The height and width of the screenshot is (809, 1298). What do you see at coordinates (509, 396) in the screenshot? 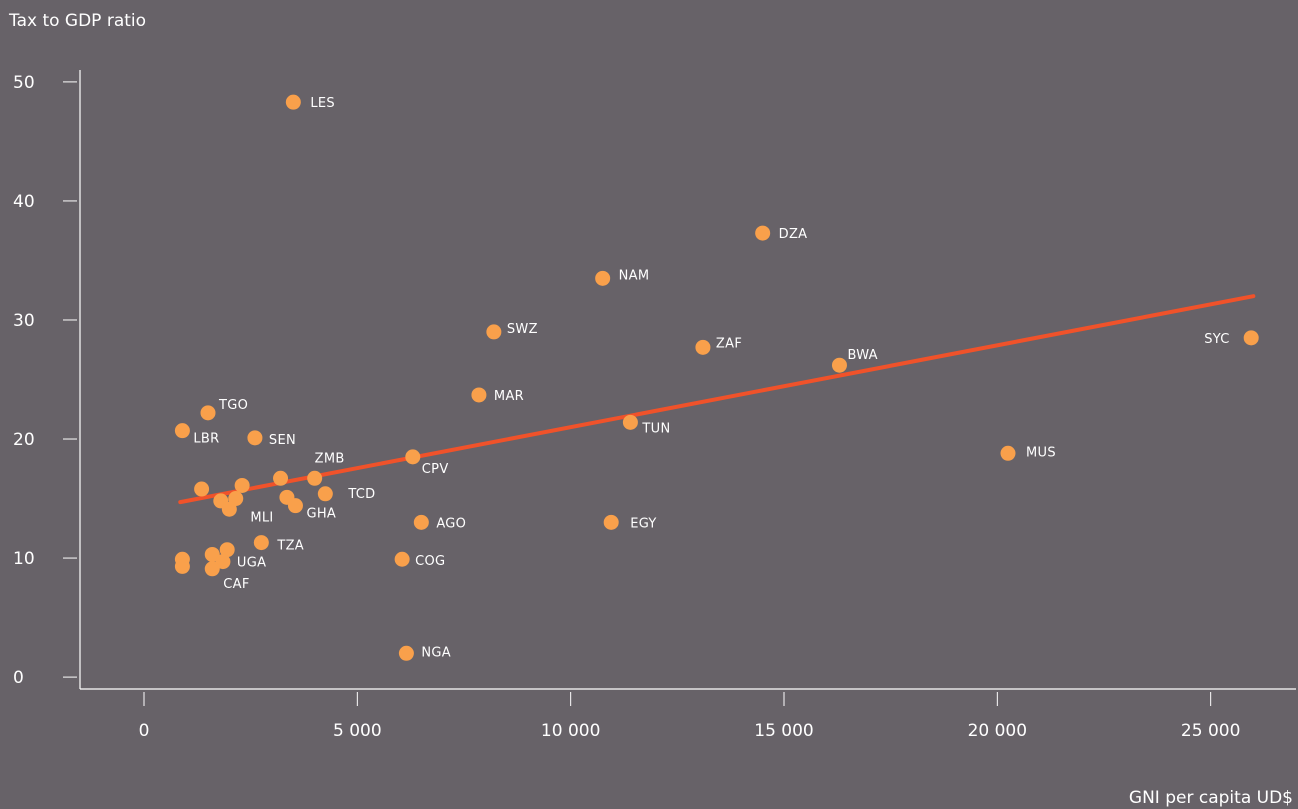
I see `point-label: MAR` at bounding box center [509, 396].